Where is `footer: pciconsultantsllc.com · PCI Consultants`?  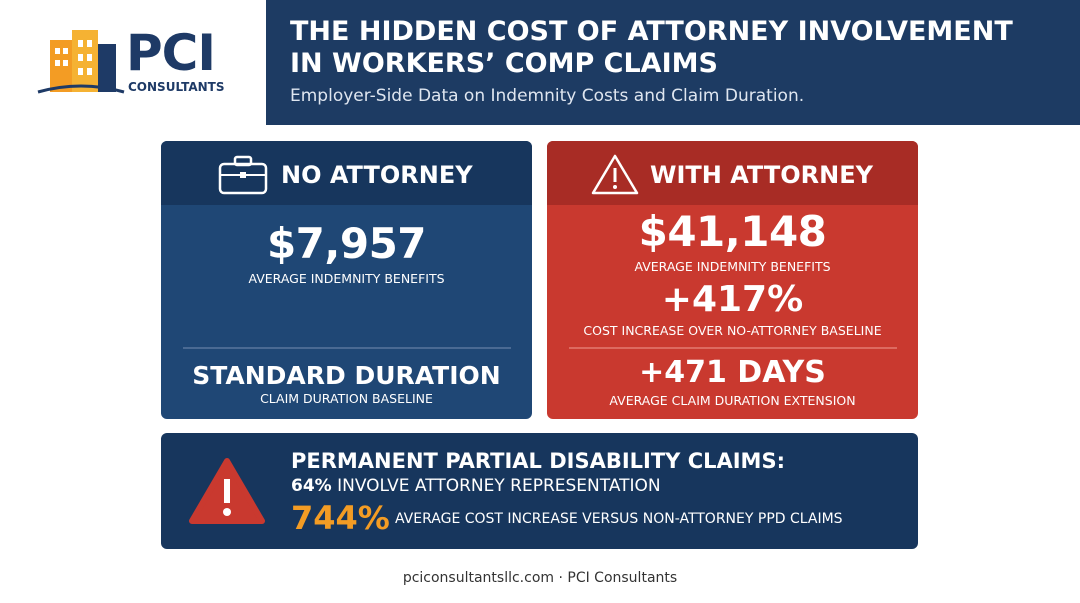 footer: pciconsultantsllc.com · PCI Consultants is located at coordinates (540, 578).